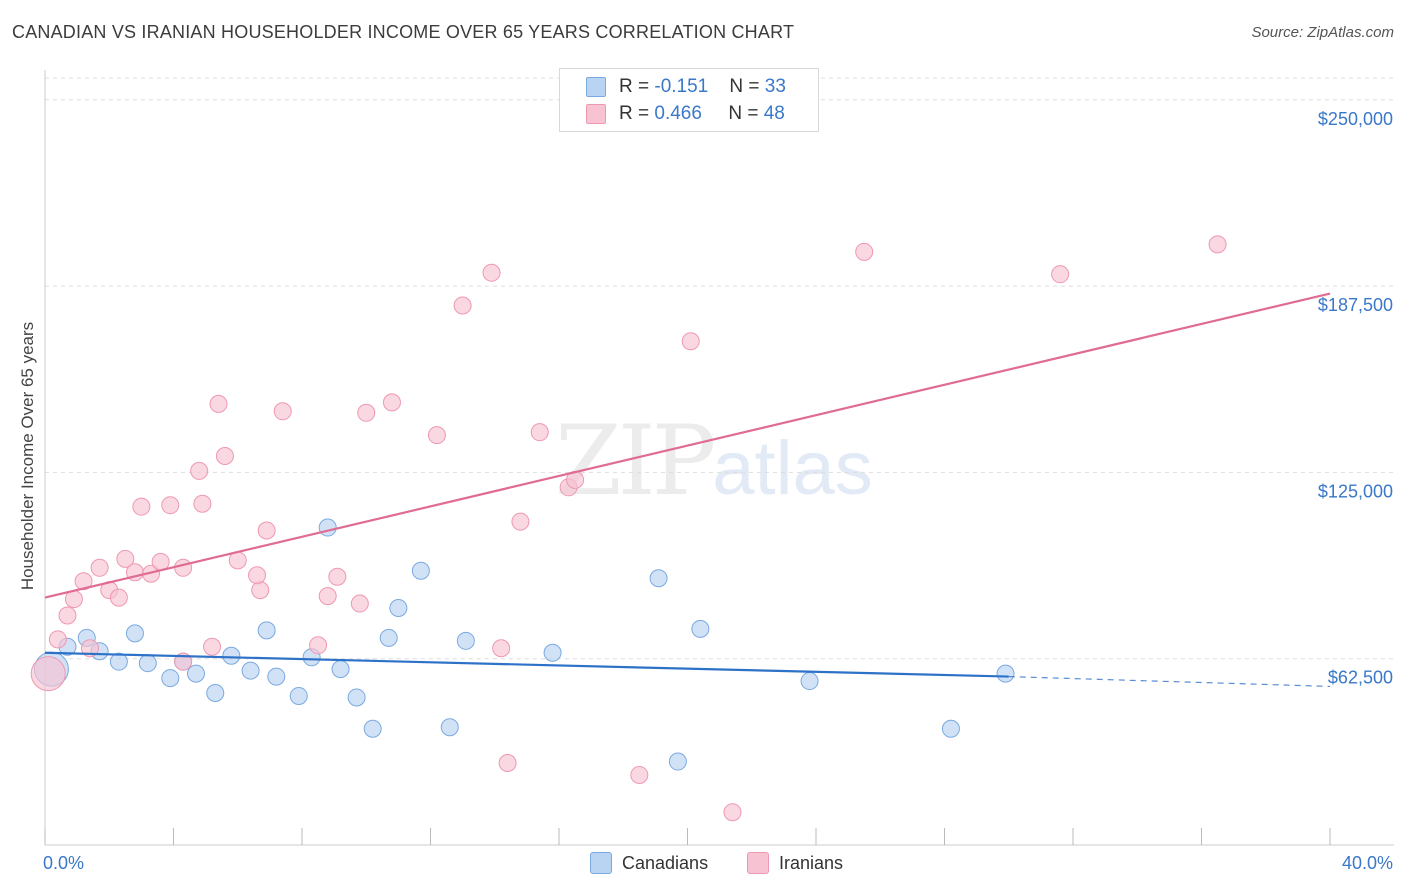 The image size is (1406, 892). I want to click on series-label-iranians: Iranians, so click(811, 862).